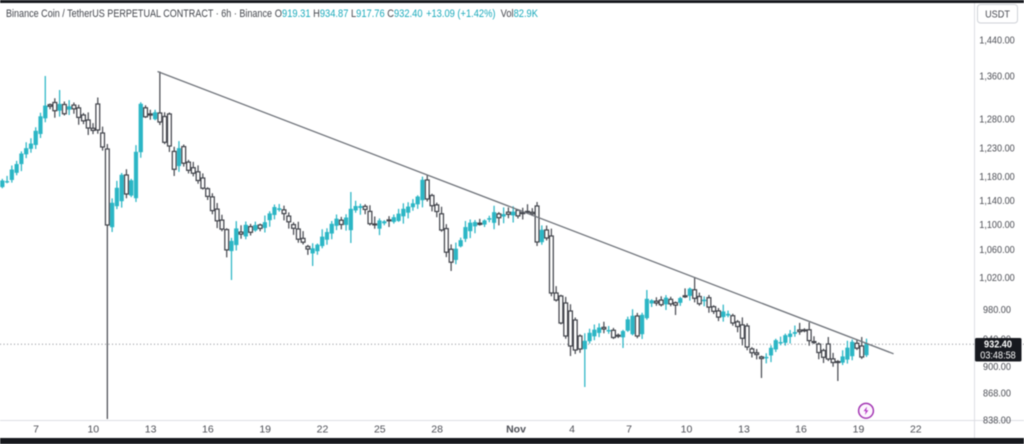 This screenshot has height=444, width=1024. I want to click on svg-text: 838.00, so click(997, 421).